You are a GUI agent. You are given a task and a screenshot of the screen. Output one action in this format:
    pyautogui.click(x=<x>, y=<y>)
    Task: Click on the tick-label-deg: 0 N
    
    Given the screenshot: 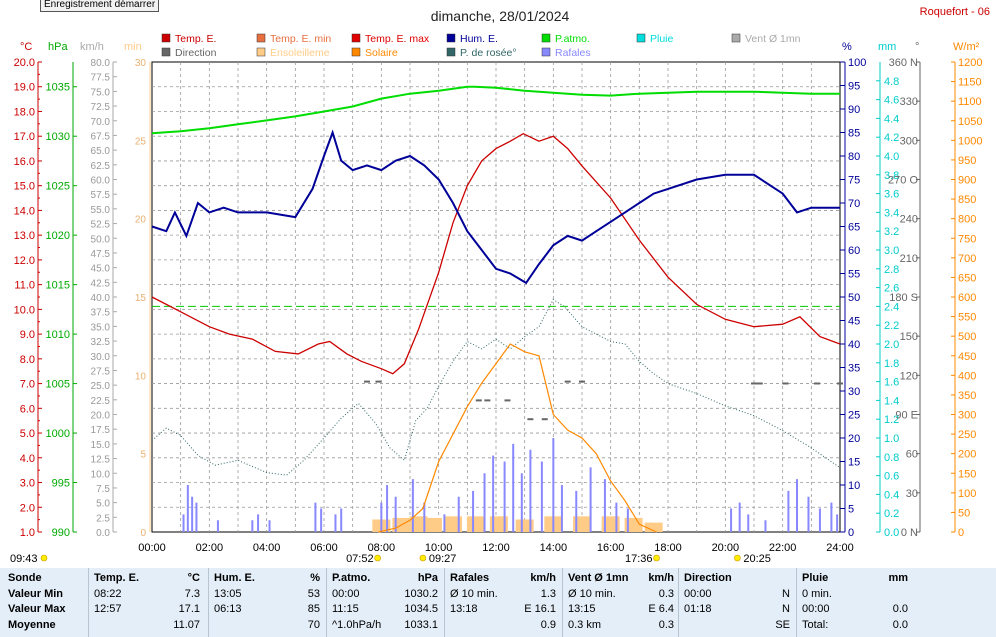 What is the action you would take?
    pyautogui.click(x=909, y=533)
    